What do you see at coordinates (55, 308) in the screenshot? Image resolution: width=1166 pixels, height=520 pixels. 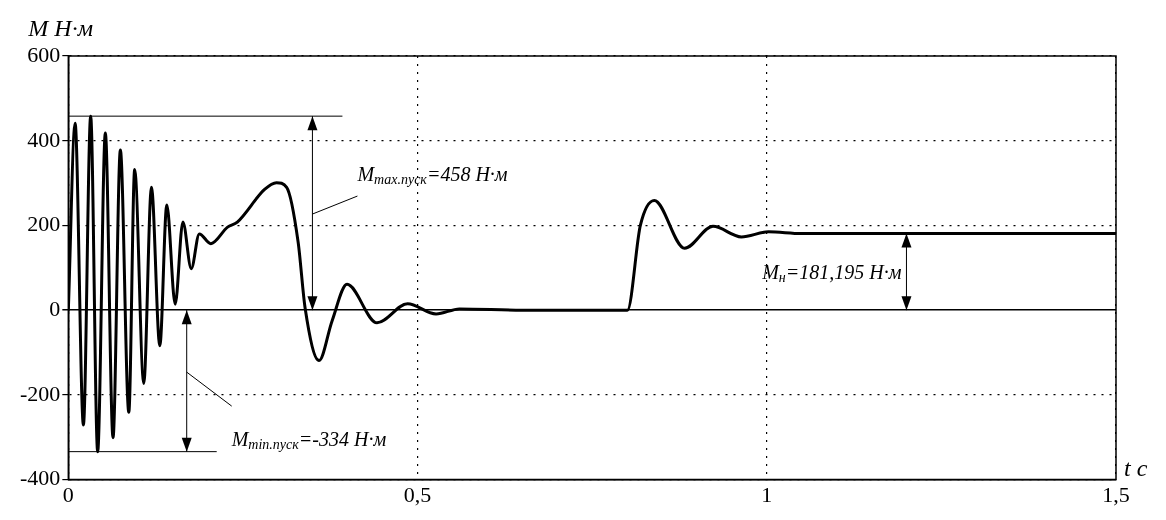 I see `y-tick-label: 0` at bounding box center [55, 308].